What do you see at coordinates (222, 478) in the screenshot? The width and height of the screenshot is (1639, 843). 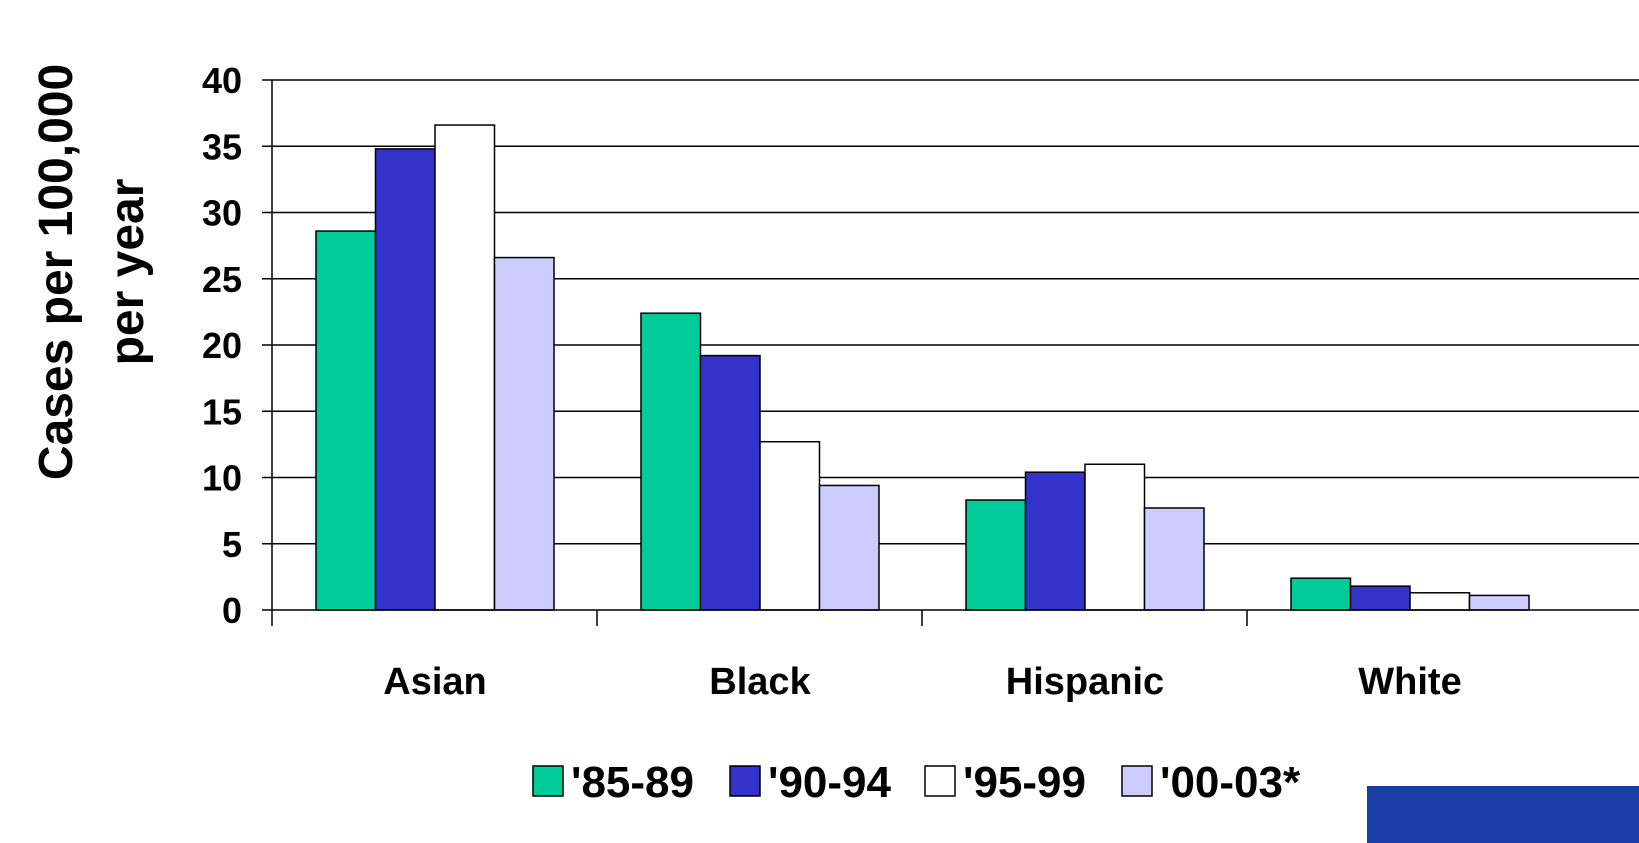 I see `y-tick-label: 10` at bounding box center [222, 478].